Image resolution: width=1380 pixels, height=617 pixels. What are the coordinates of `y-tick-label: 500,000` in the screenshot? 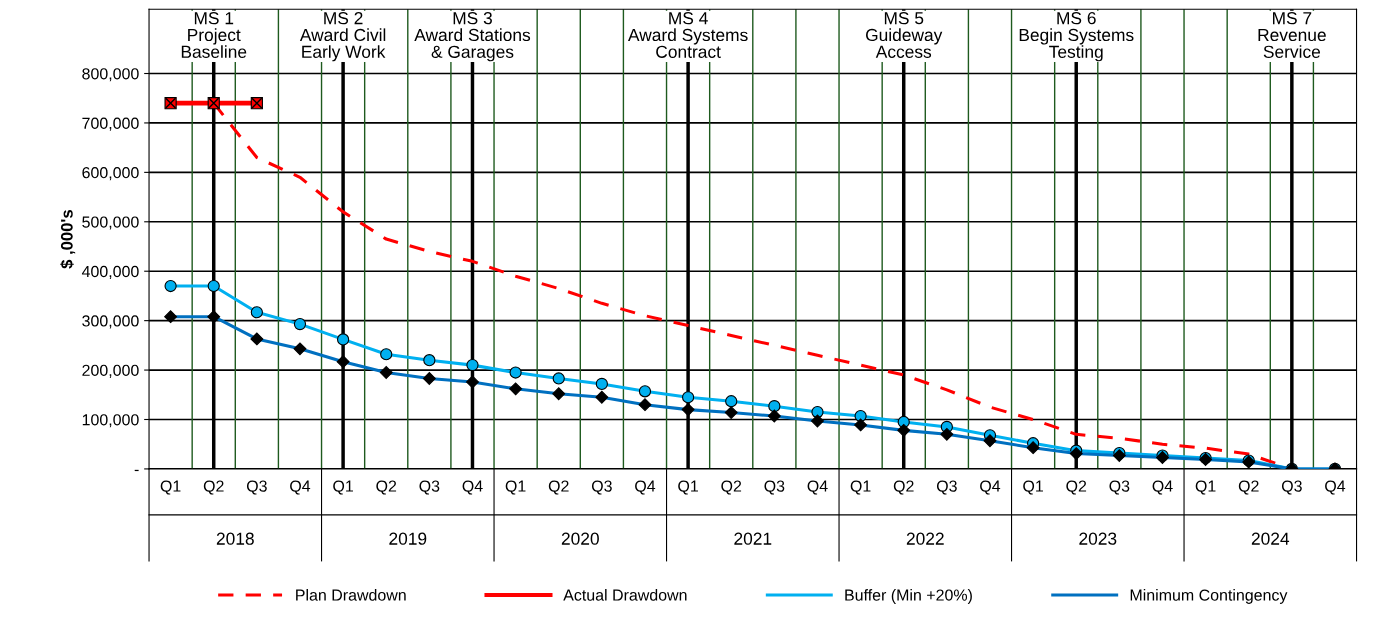 It's located at (110, 223).